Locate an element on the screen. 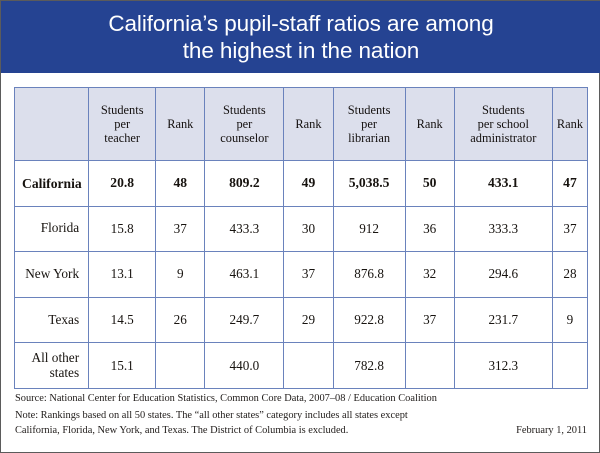  cell-rank-counselor: 30 is located at coordinates (308, 229).